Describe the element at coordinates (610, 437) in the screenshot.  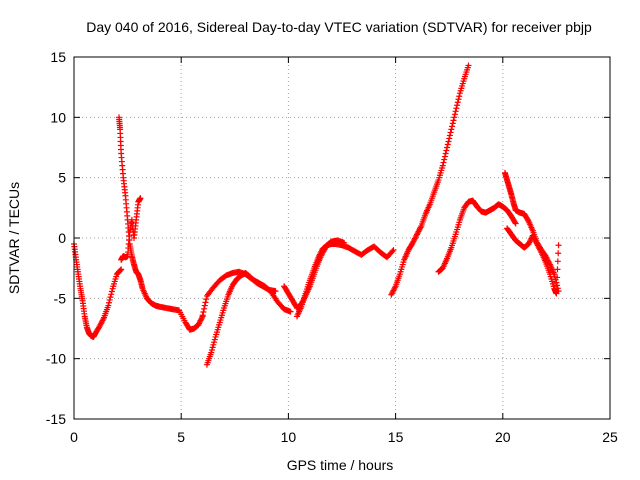
I see `x-tick-label: 25` at that location.